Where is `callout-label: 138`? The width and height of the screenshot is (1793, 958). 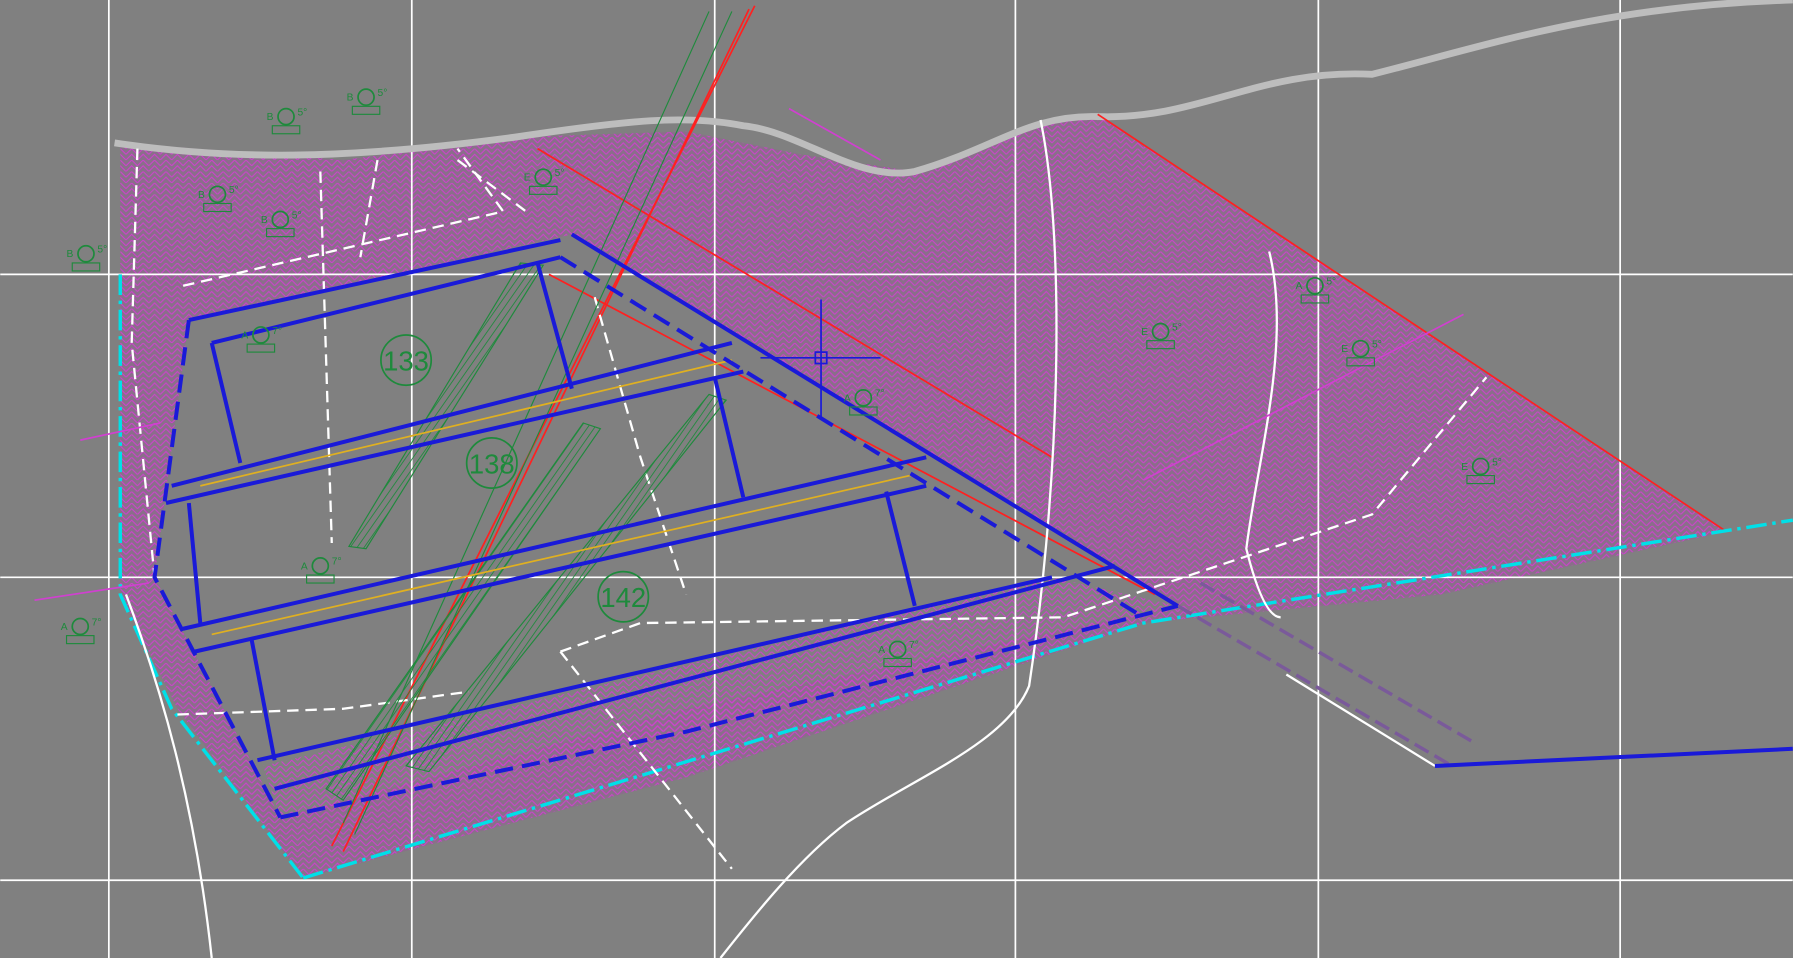 callout-label: 138 is located at coordinates (492, 463).